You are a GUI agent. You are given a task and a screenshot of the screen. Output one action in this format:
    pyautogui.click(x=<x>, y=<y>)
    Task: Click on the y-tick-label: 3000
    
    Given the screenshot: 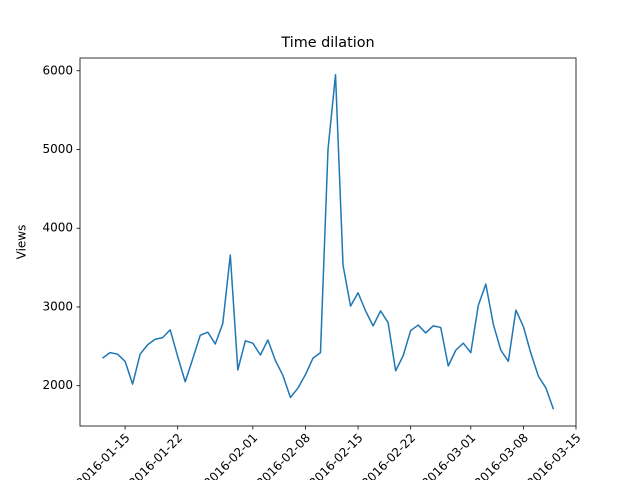 What is the action you would take?
    pyautogui.click(x=57, y=306)
    